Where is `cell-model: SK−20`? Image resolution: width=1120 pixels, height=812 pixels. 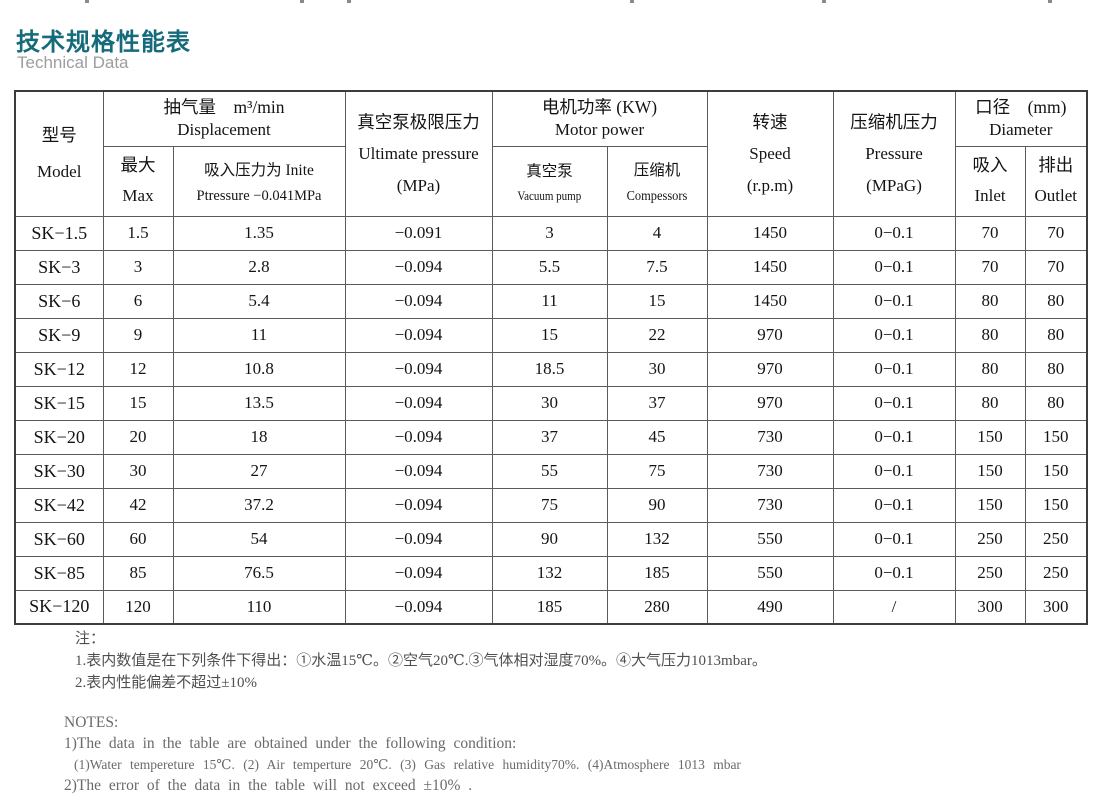
cell-model: SK−20 is located at coordinates (59, 437).